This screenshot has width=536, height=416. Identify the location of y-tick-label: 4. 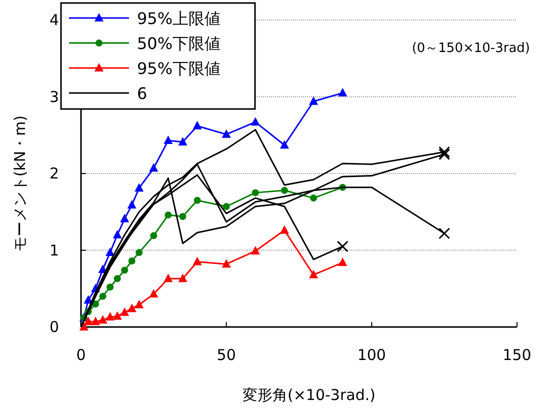
(54, 20).